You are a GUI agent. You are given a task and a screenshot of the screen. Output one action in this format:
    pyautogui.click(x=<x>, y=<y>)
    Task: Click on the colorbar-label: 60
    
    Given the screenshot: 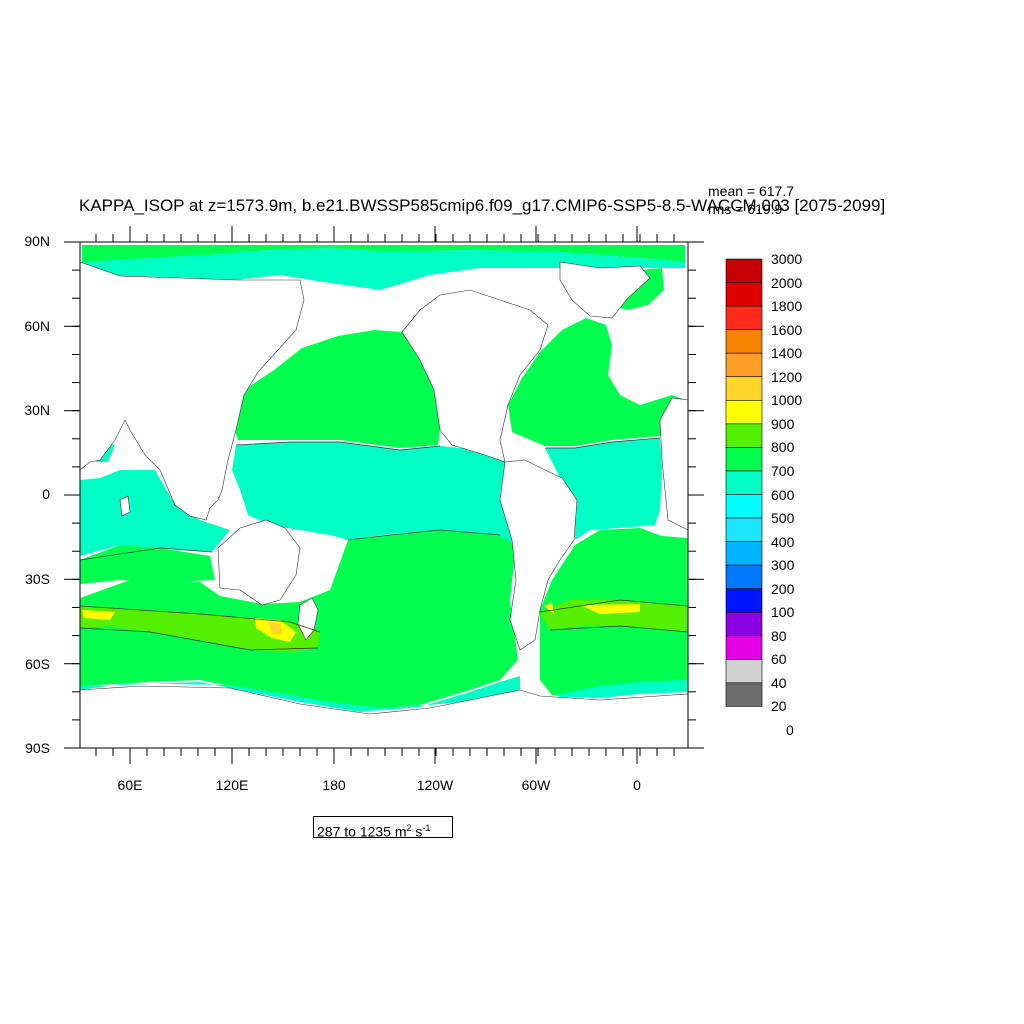 What is the action you would take?
    pyautogui.click(x=779, y=659)
    